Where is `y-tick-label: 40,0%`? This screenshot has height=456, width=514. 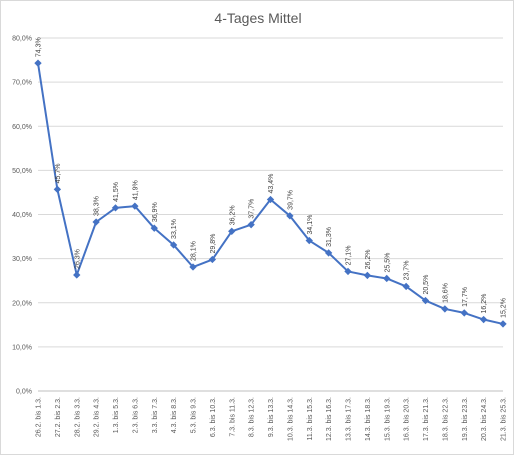
y-tick-label: 40,0% is located at coordinates (22, 215).